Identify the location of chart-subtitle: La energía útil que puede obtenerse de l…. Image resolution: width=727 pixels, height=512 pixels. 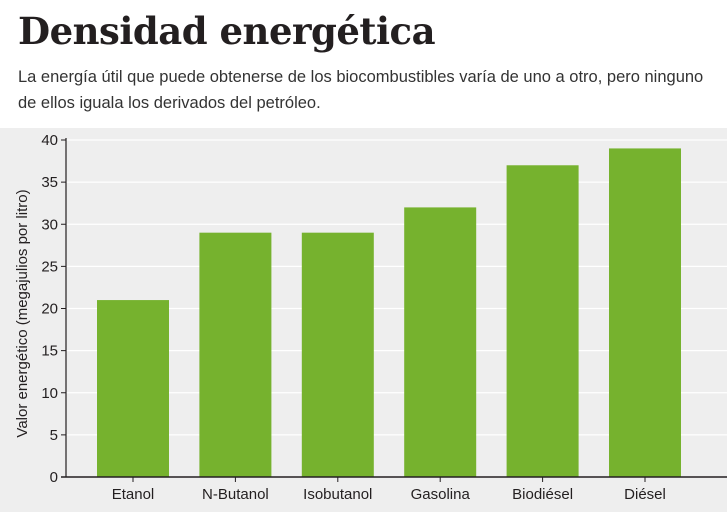
(361, 90).